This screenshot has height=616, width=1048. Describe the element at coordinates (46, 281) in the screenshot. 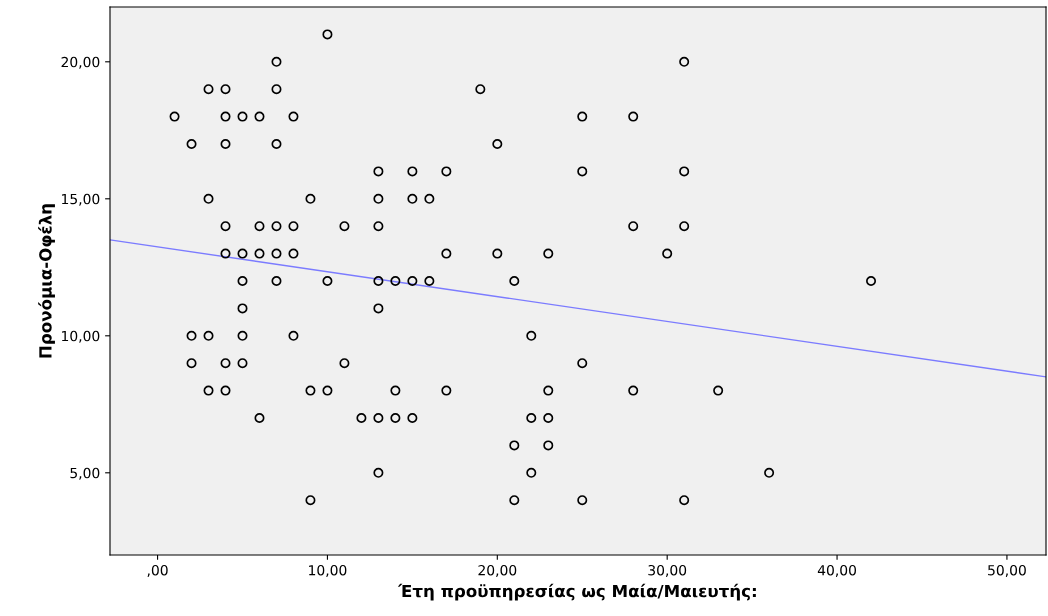

I see `y-axis-title: Προνόμια-Οφέλη` at that location.